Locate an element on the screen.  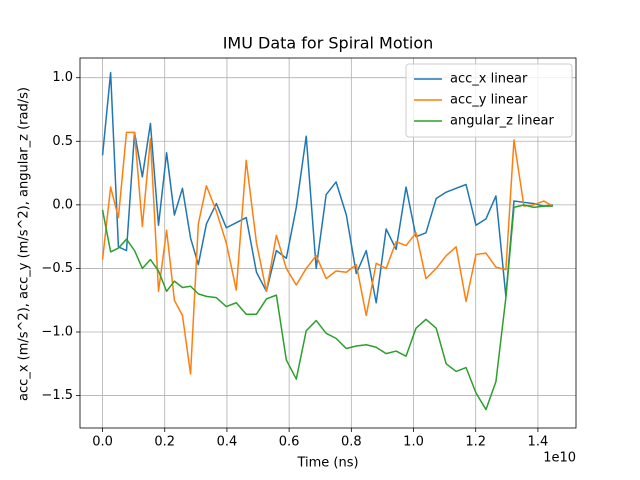
x-tick-label: 1.2 is located at coordinates (475, 442).